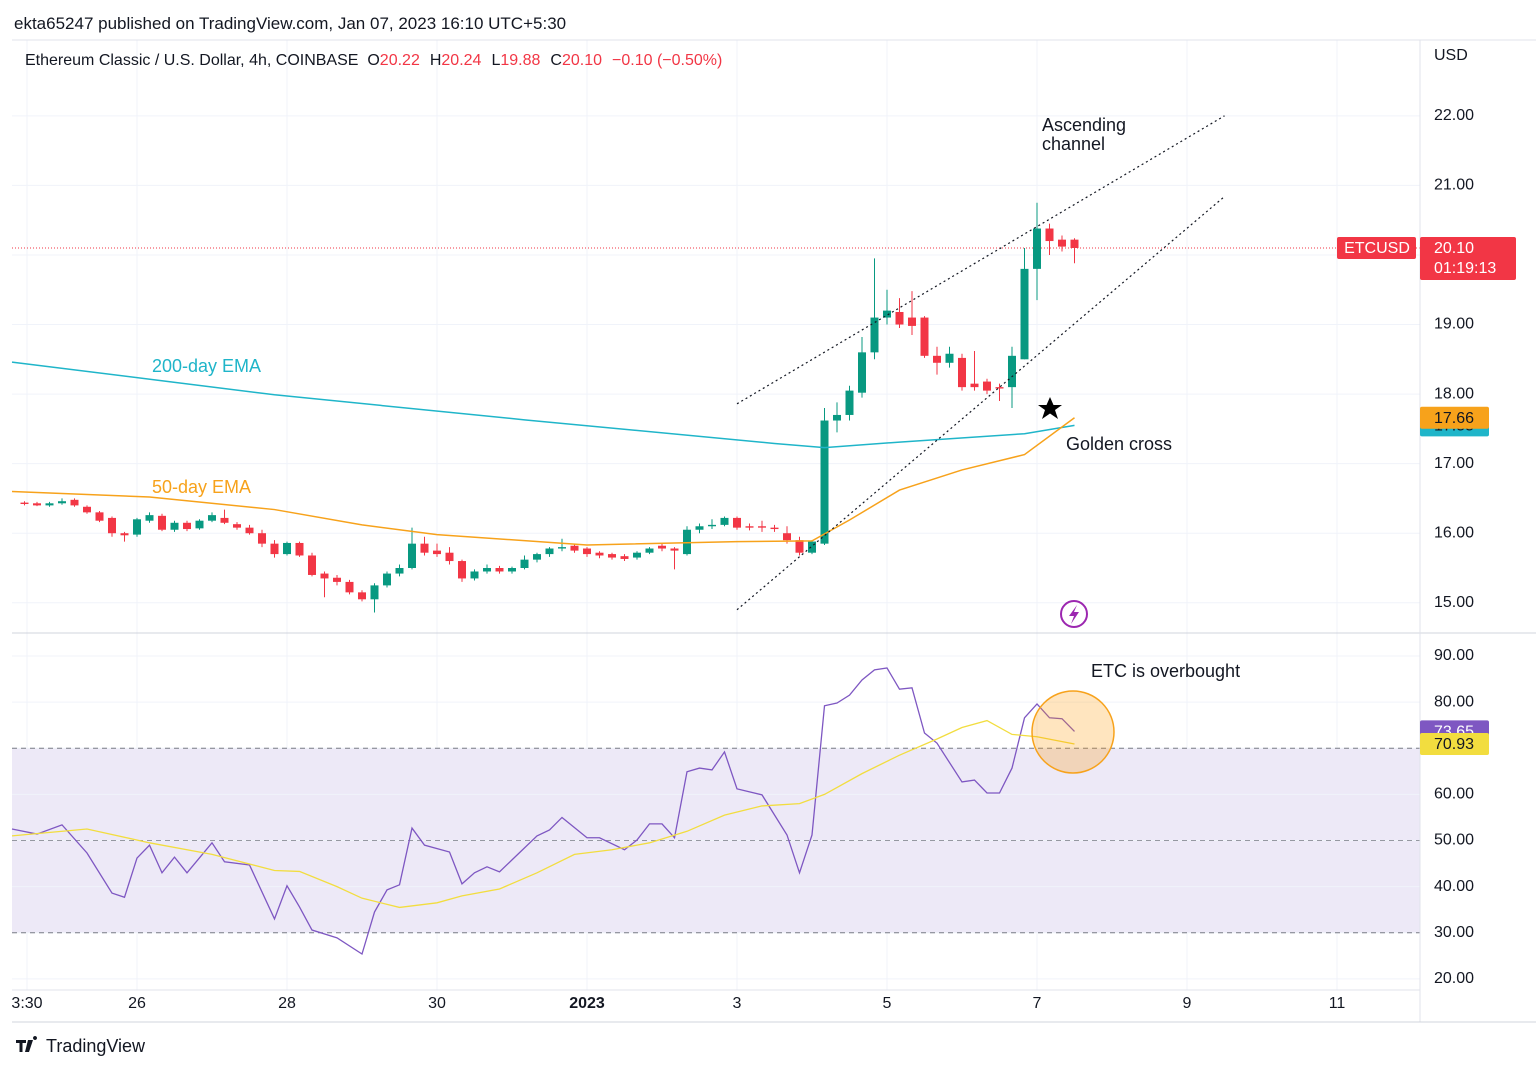  What do you see at coordinates (96, 1046) in the screenshot?
I see `footer: TradingView` at bounding box center [96, 1046].